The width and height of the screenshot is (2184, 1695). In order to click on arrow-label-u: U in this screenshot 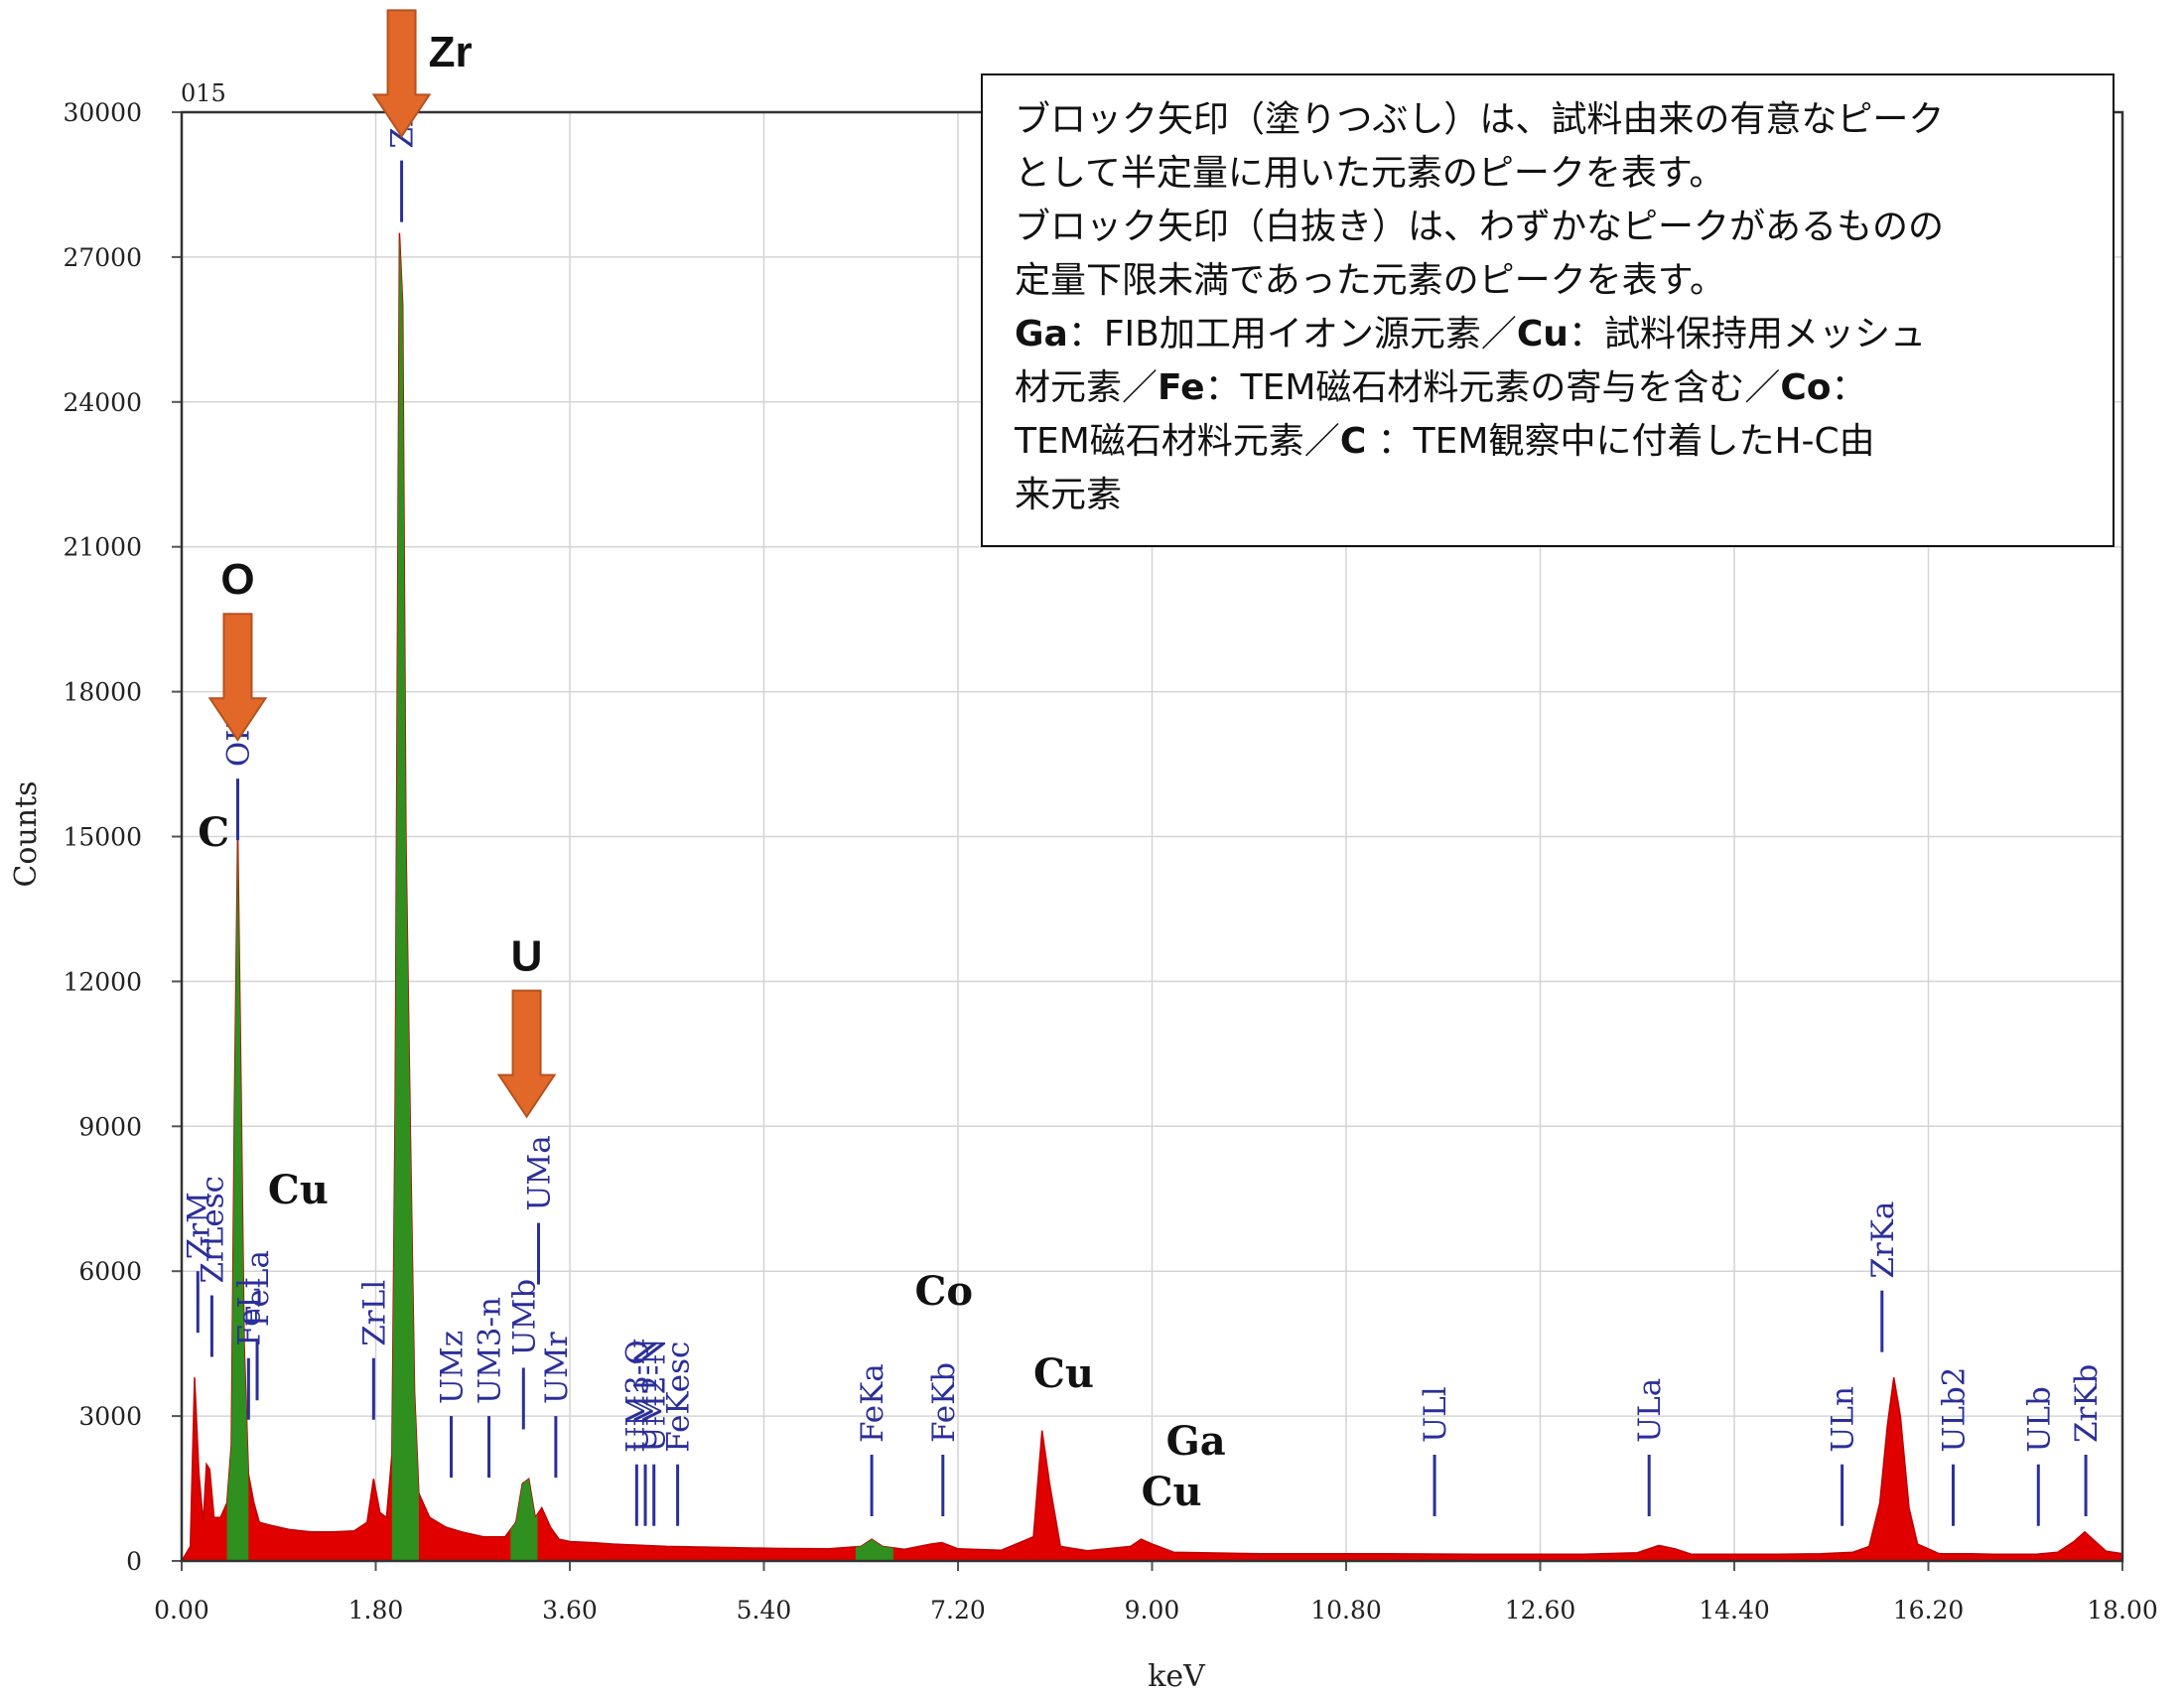, I will do `click(527, 957)`.